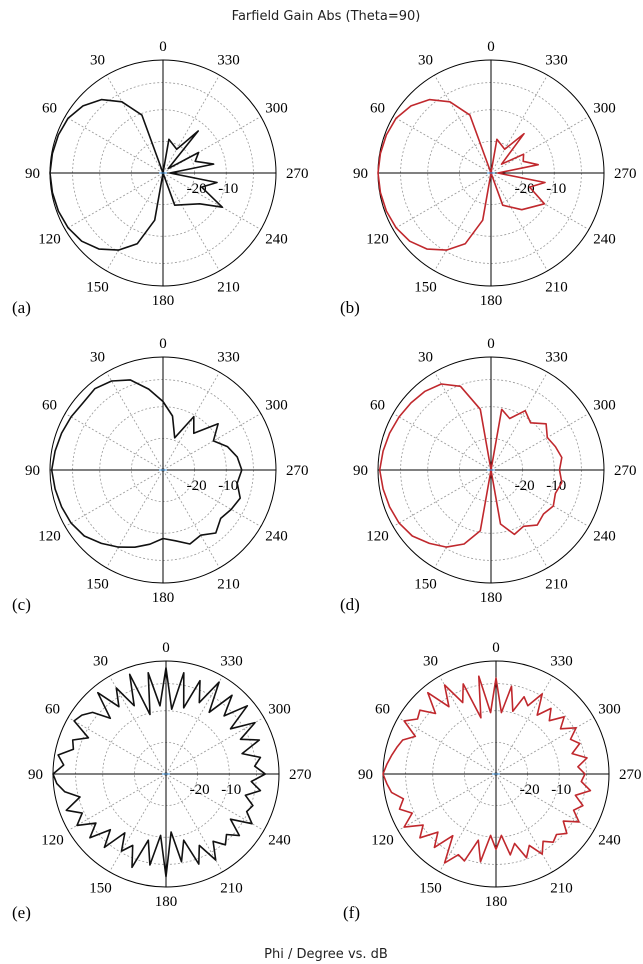 The image size is (643, 964). I want to click on polar-panel: 0 30 60 90 120 150 180 210 240 270 300 330 -20 -10 (f), so click(492, 781).